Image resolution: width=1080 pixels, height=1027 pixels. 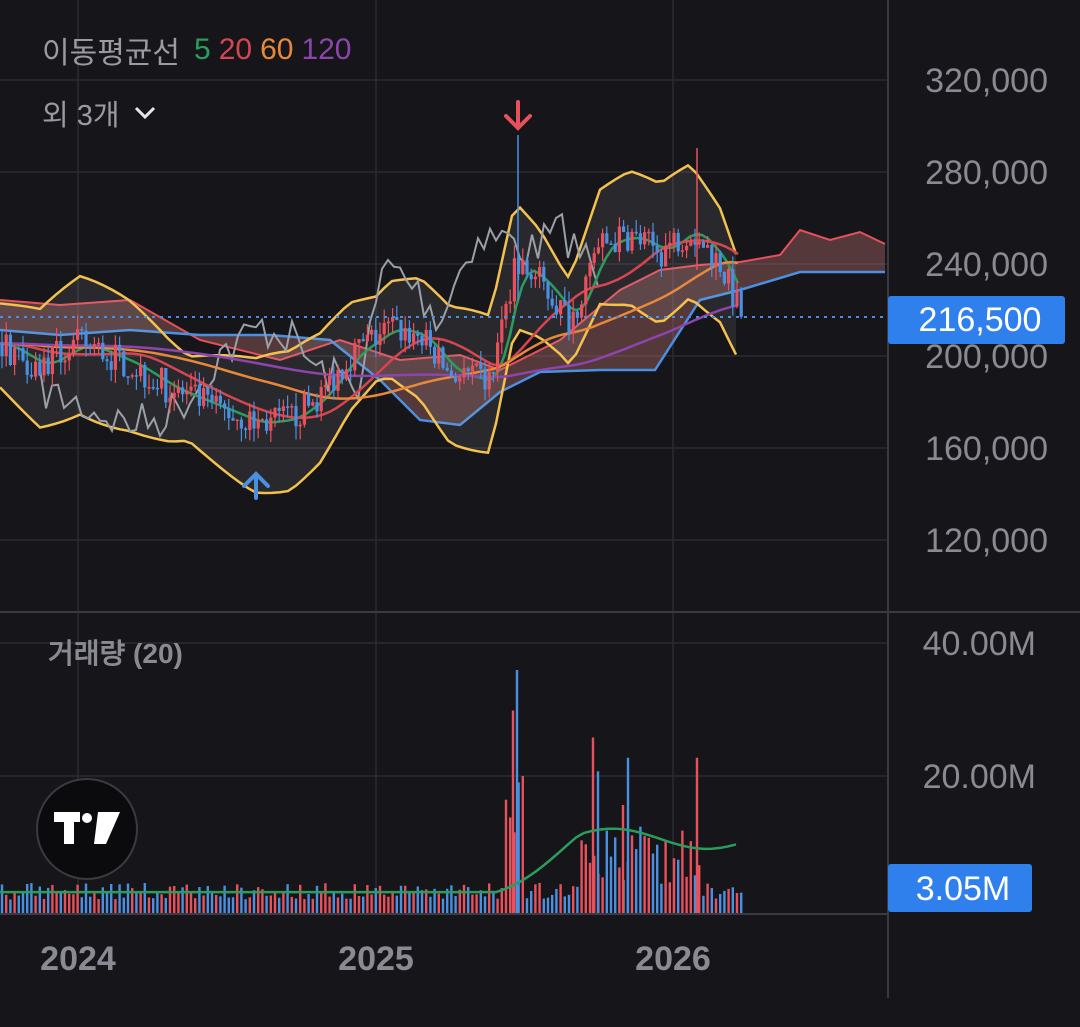 I want to click on chikou-line, so click(x=319, y=325).